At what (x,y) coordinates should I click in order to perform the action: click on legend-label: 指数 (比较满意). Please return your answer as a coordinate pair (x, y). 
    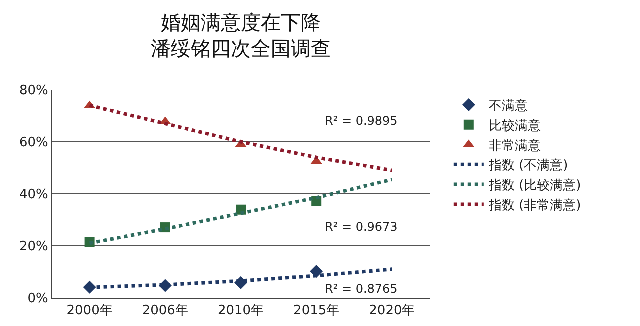
    Looking at the image, I should click on (535, 186).